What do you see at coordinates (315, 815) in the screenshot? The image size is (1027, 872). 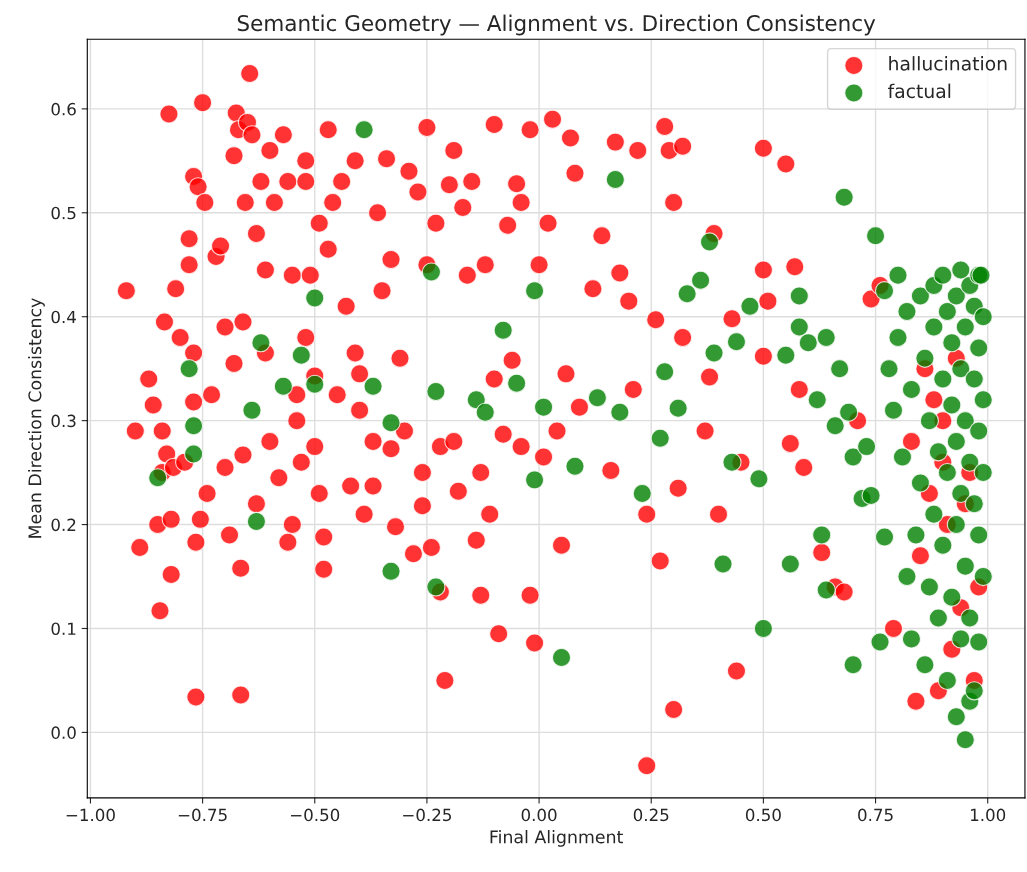 I see `x-tick-label: −0.50` at bounding box center [315, 815].